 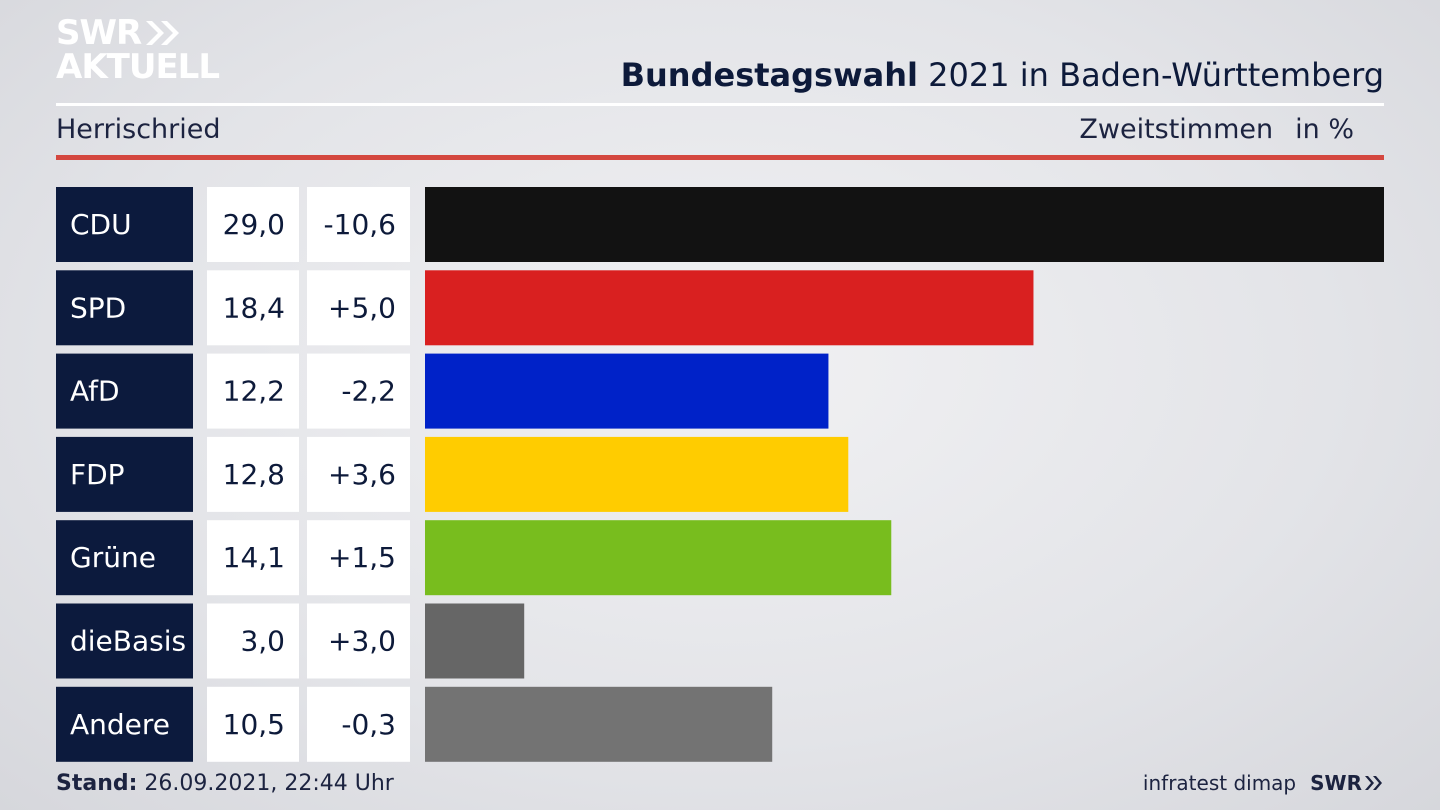 I want to click on change-label: +1,5, so click(x=362, y=557).